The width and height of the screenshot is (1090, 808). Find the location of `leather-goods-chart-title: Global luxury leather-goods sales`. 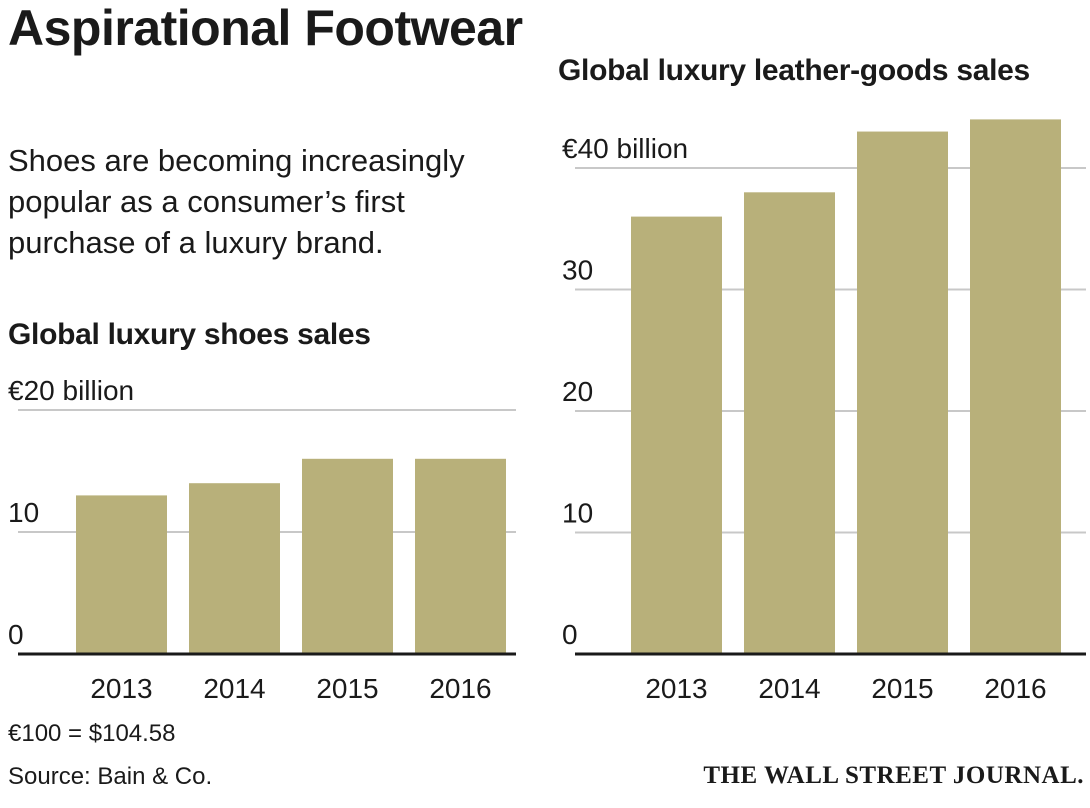

leather-goods-chart-title: Global luxury leather-goods sales is located at coordinates (794, 70).